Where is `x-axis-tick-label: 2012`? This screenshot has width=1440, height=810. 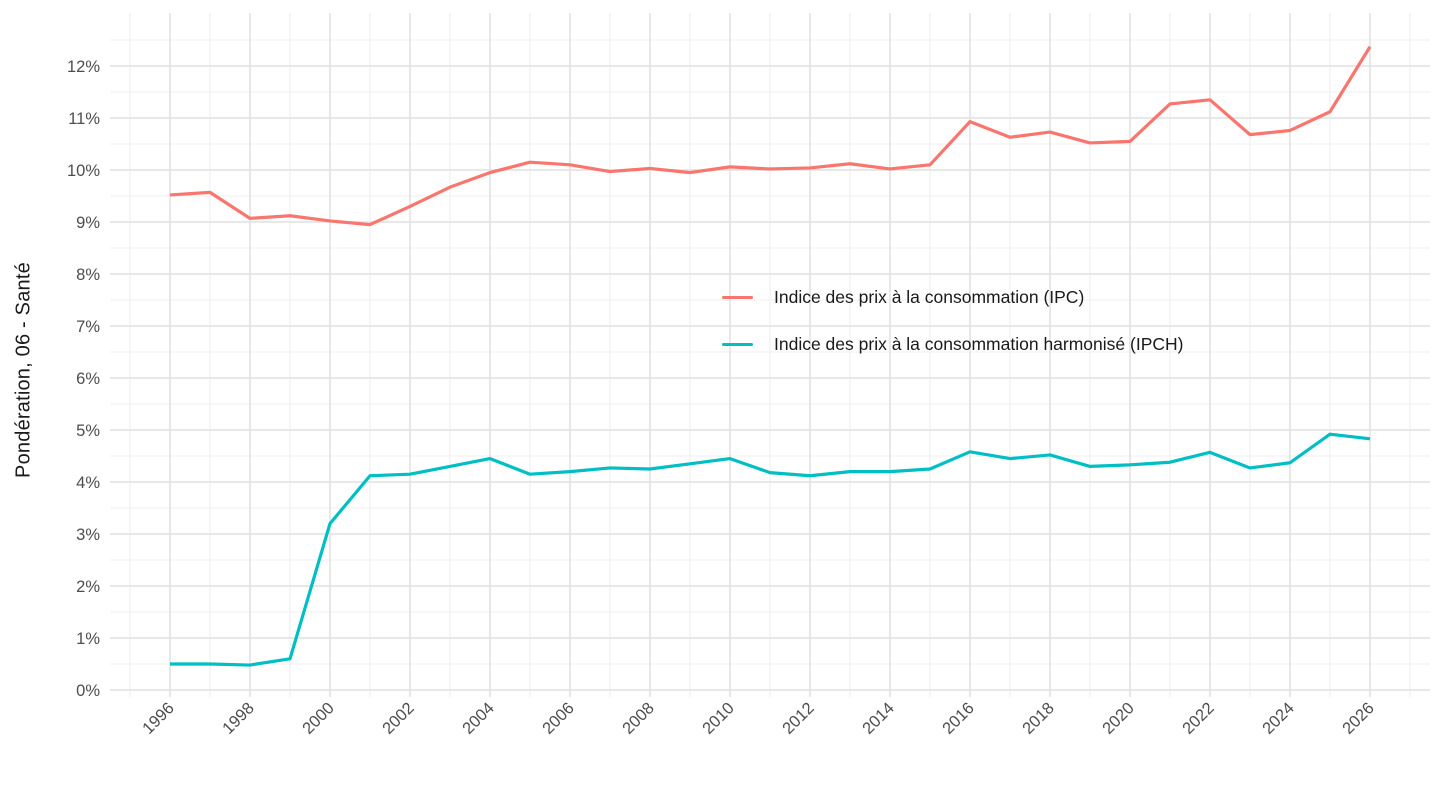 x-axis-tick-label: 2012 is located at coordinates (798, 718).